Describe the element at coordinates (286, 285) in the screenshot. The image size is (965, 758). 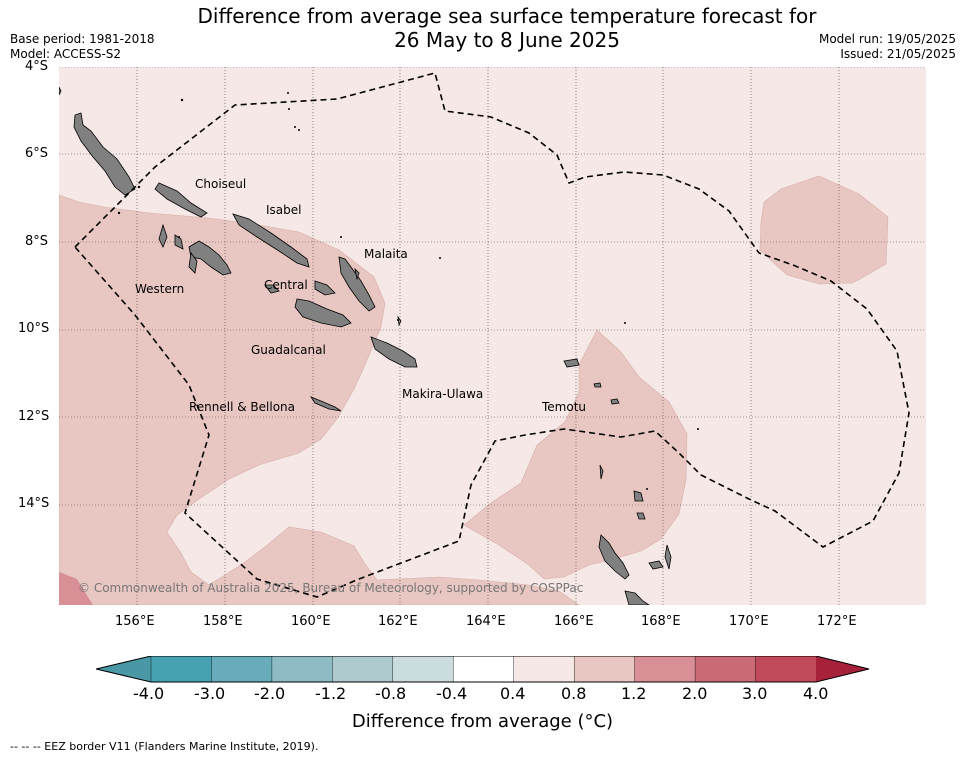
I see `region-central: Central` at that location.